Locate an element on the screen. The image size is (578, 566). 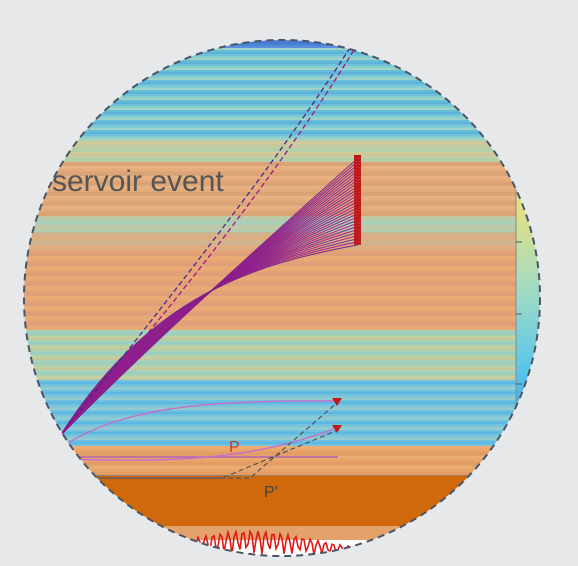
bottom-layer is located at coordinates (262, 501).